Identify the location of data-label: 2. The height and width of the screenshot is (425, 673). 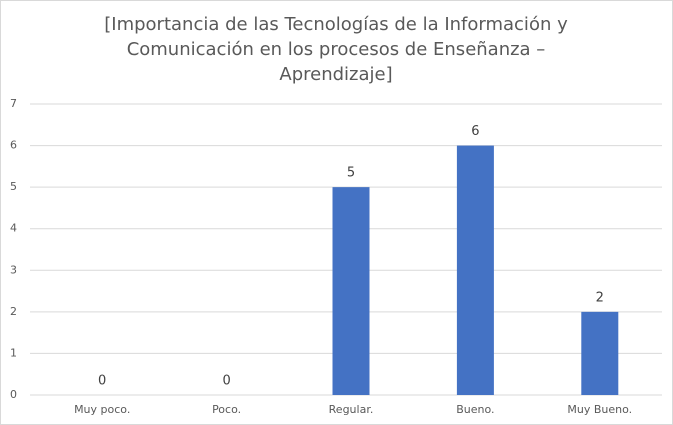
(600, 297).